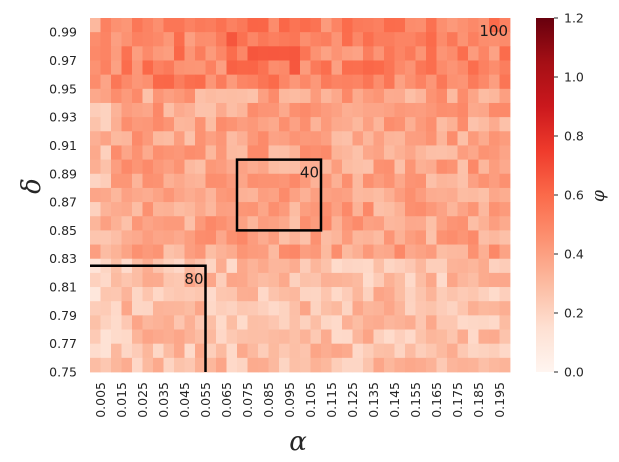 The width and height of the screenshot is (619, 462). I want to click on x-tick-label: 0.025, so click(142, 400).